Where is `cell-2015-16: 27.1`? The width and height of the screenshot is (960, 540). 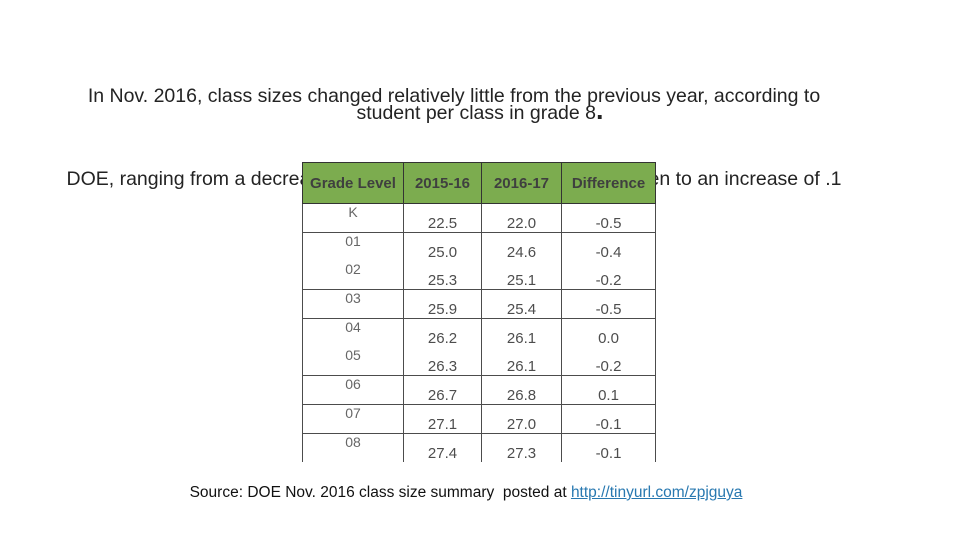
cell-2015-16: 27.1 is located at coordinates (442, 419).